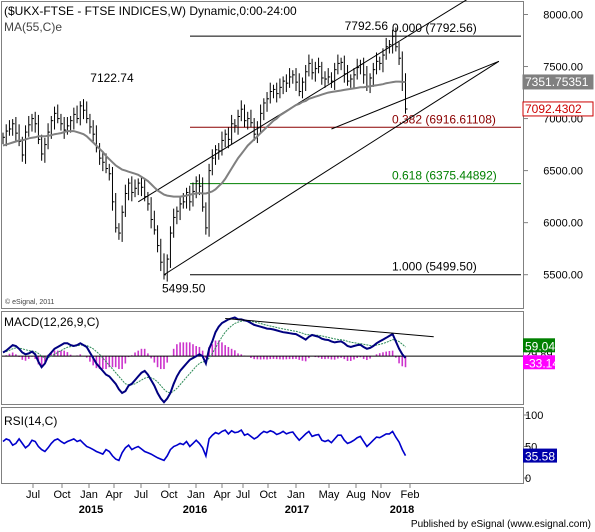 The image size is (595, 532). Describe the element at coordinates (329, 495) in the screenshot. I see `time-month-label: May` at that location.